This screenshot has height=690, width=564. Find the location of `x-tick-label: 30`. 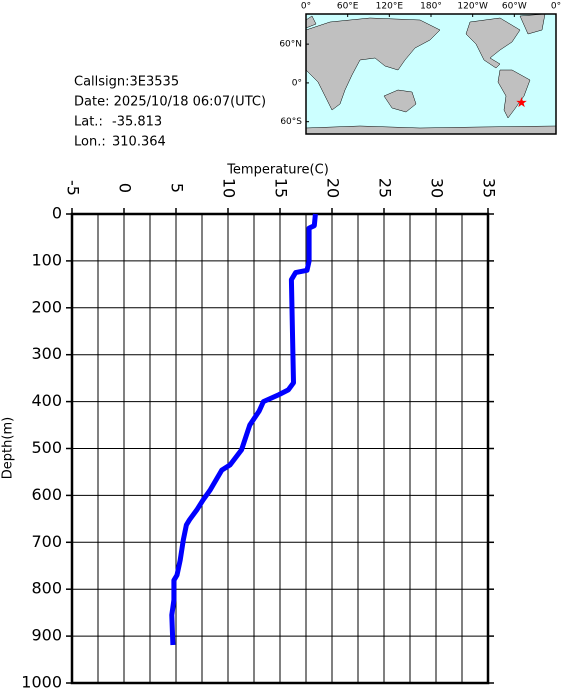

x-tick-label: 30 is located at coordinates (437, 188).